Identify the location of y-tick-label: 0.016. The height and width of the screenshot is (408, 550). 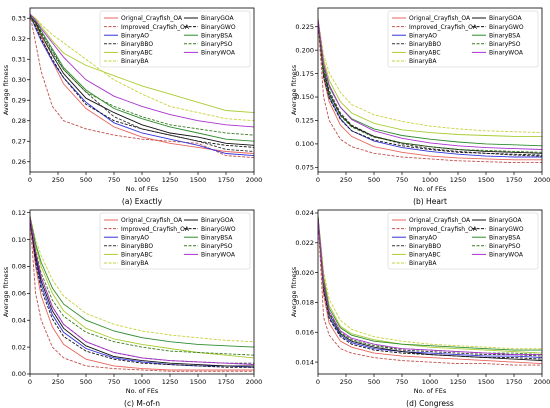
(304, 332).